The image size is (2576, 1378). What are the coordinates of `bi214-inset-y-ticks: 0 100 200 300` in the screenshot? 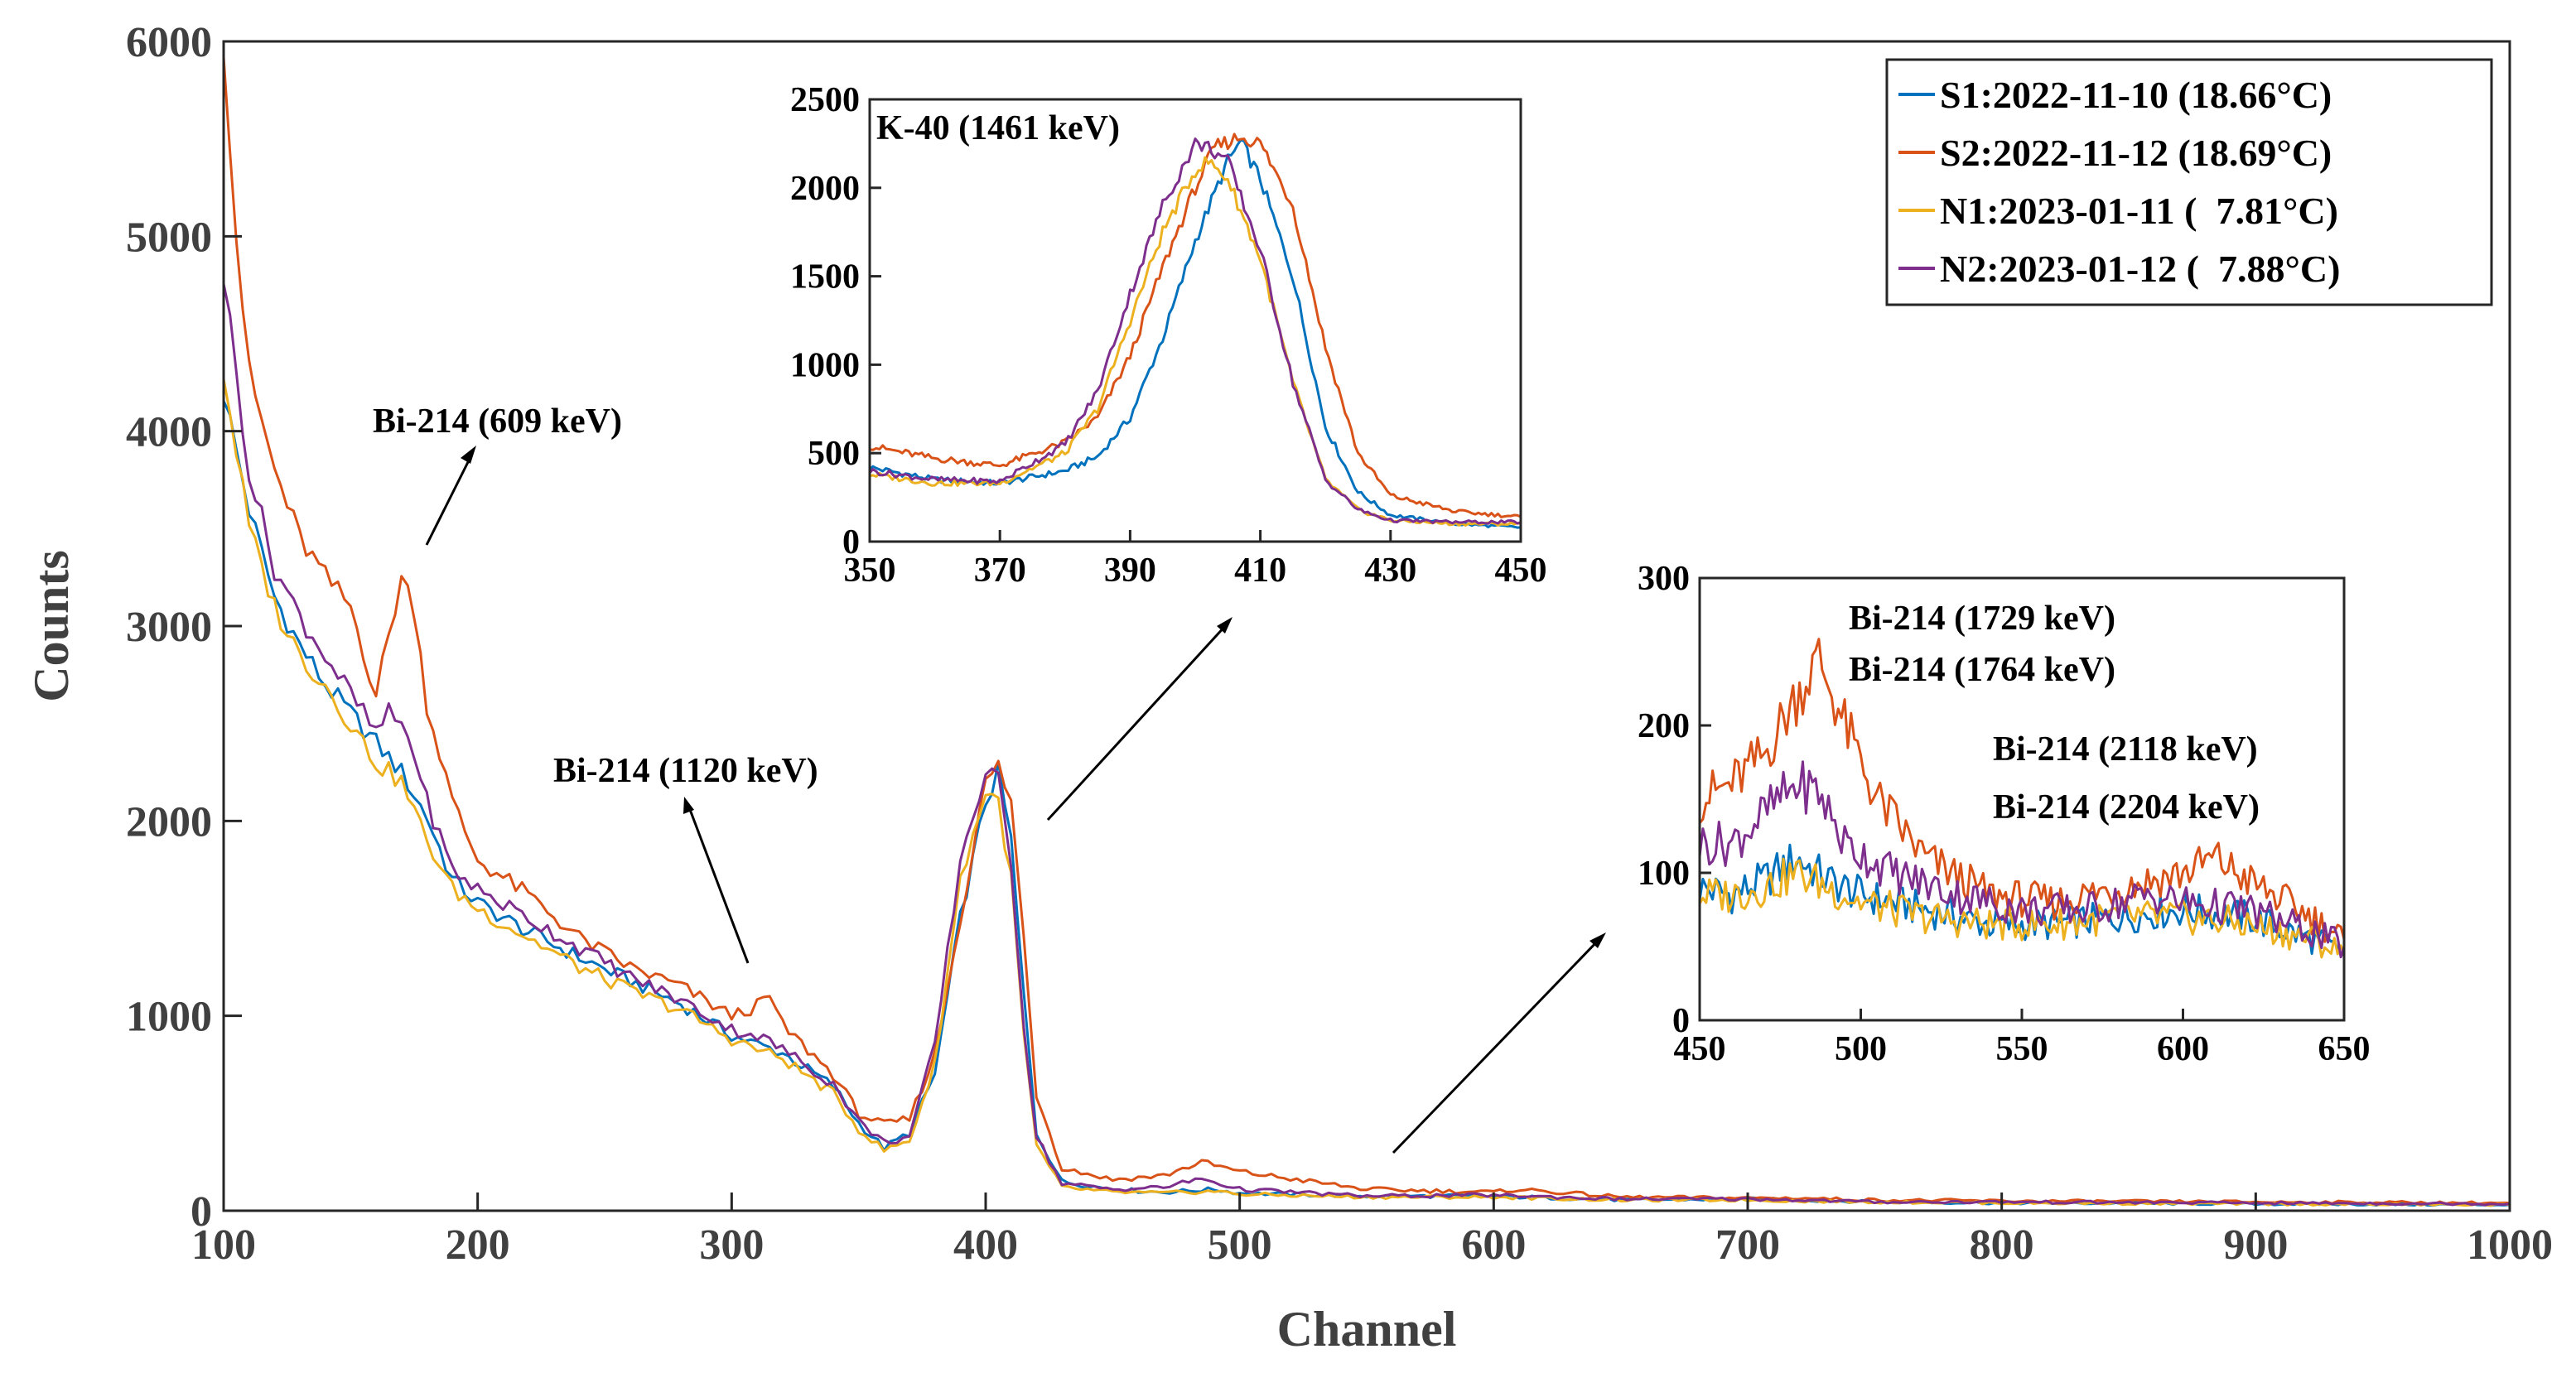 It's located at (1674, 800).